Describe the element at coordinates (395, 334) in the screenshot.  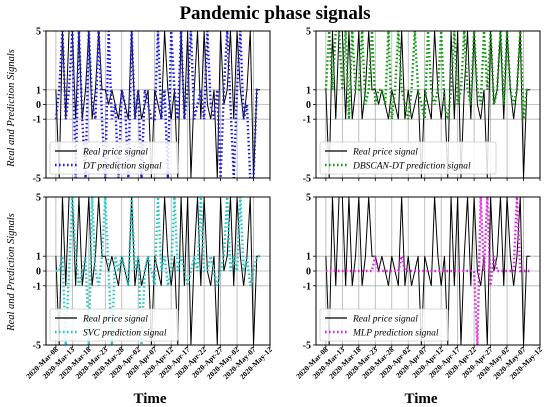
I see `legend-label-pred-mlp: MLP prediction signal` at that location.